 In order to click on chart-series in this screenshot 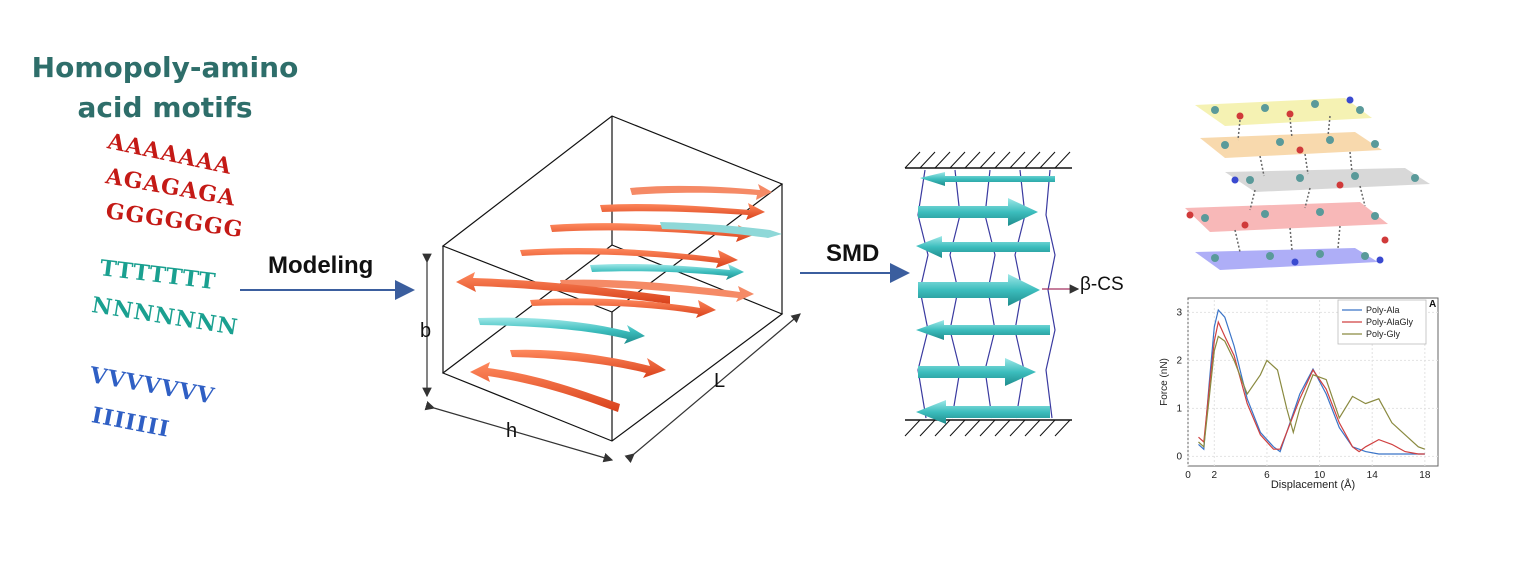, I will do `click(1312, 381)`.